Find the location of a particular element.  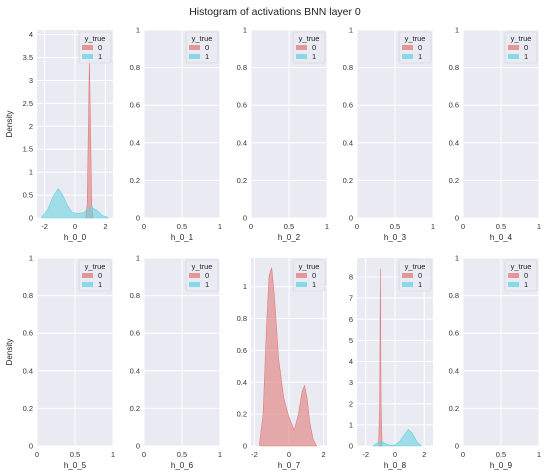

y-axis-label: Density is located at coordinates (9, 124).